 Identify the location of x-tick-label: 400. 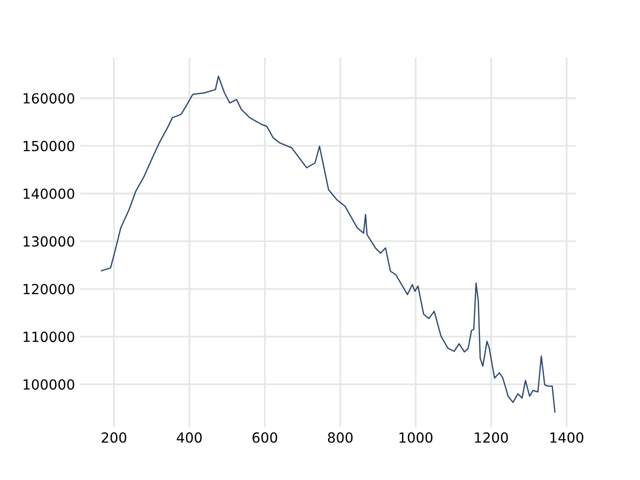
(189, 437).